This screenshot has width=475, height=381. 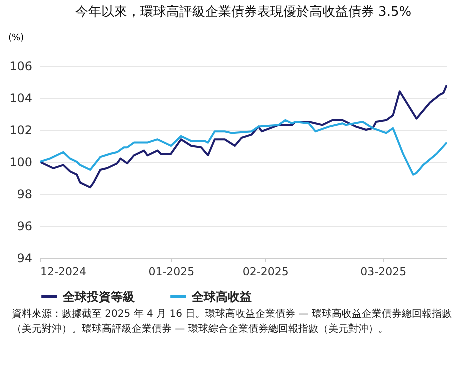 I want to click on line-series, so click(x=243, y=147).